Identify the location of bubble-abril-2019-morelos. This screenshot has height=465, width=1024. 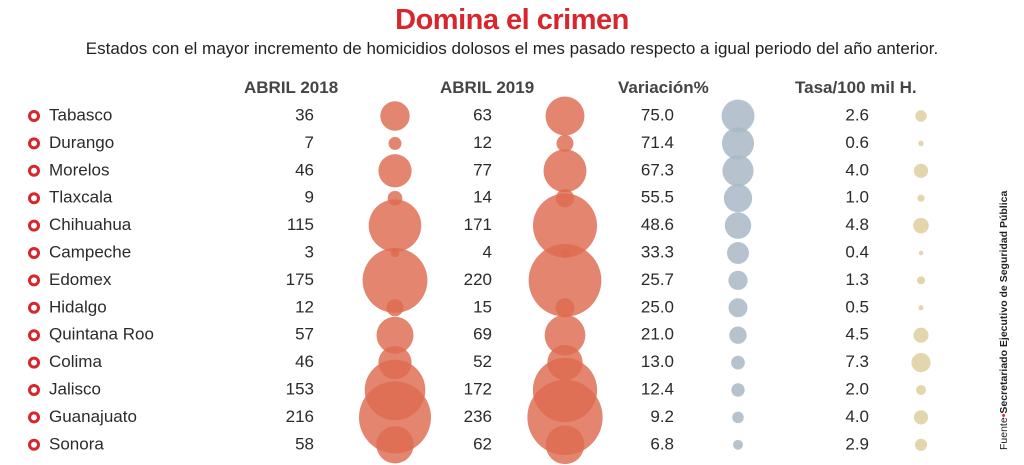
(565, 171).